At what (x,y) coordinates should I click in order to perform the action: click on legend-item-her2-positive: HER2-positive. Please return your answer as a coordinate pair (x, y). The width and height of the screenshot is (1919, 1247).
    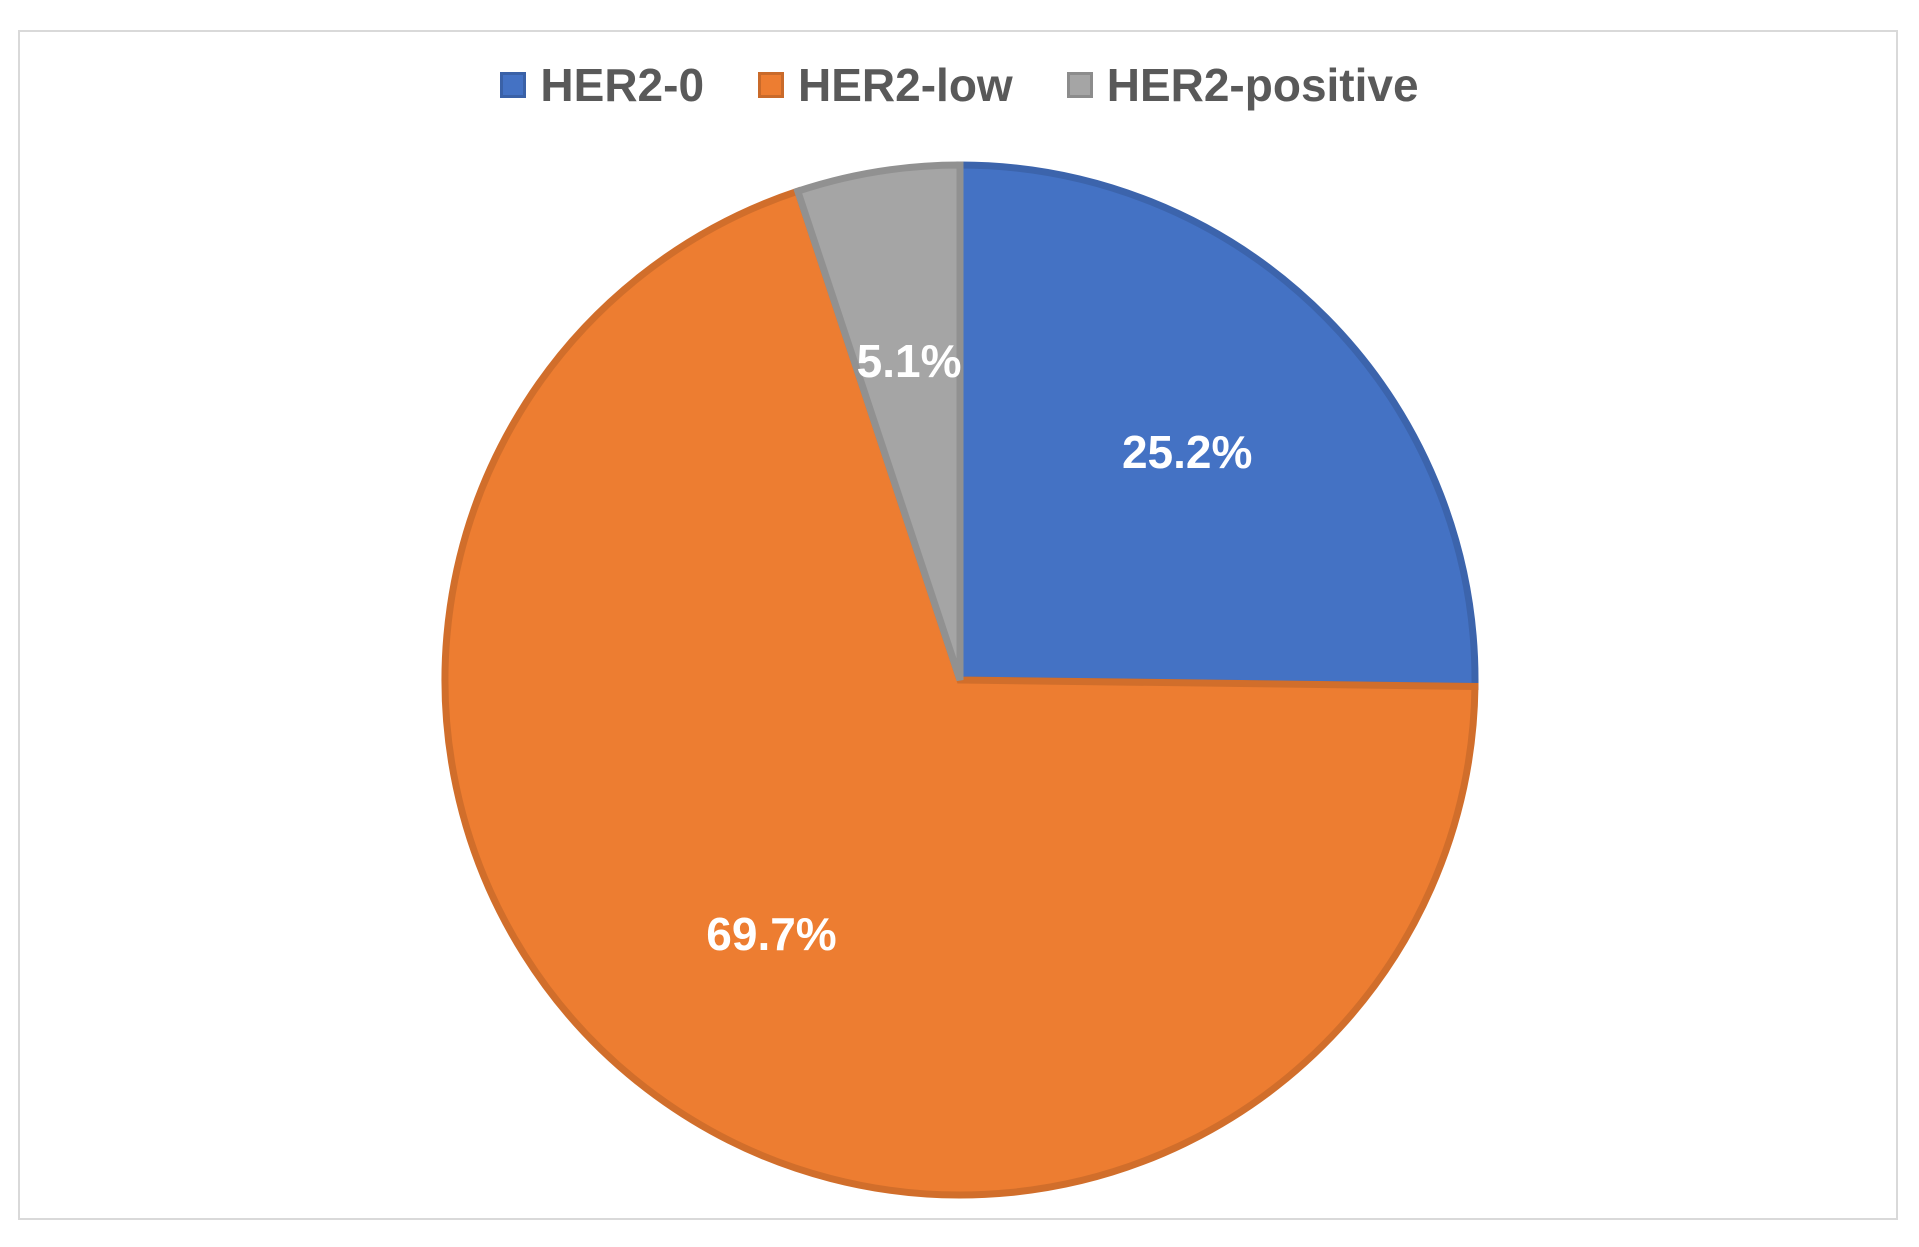
    Looking at the image, I should click on (1242, 85).